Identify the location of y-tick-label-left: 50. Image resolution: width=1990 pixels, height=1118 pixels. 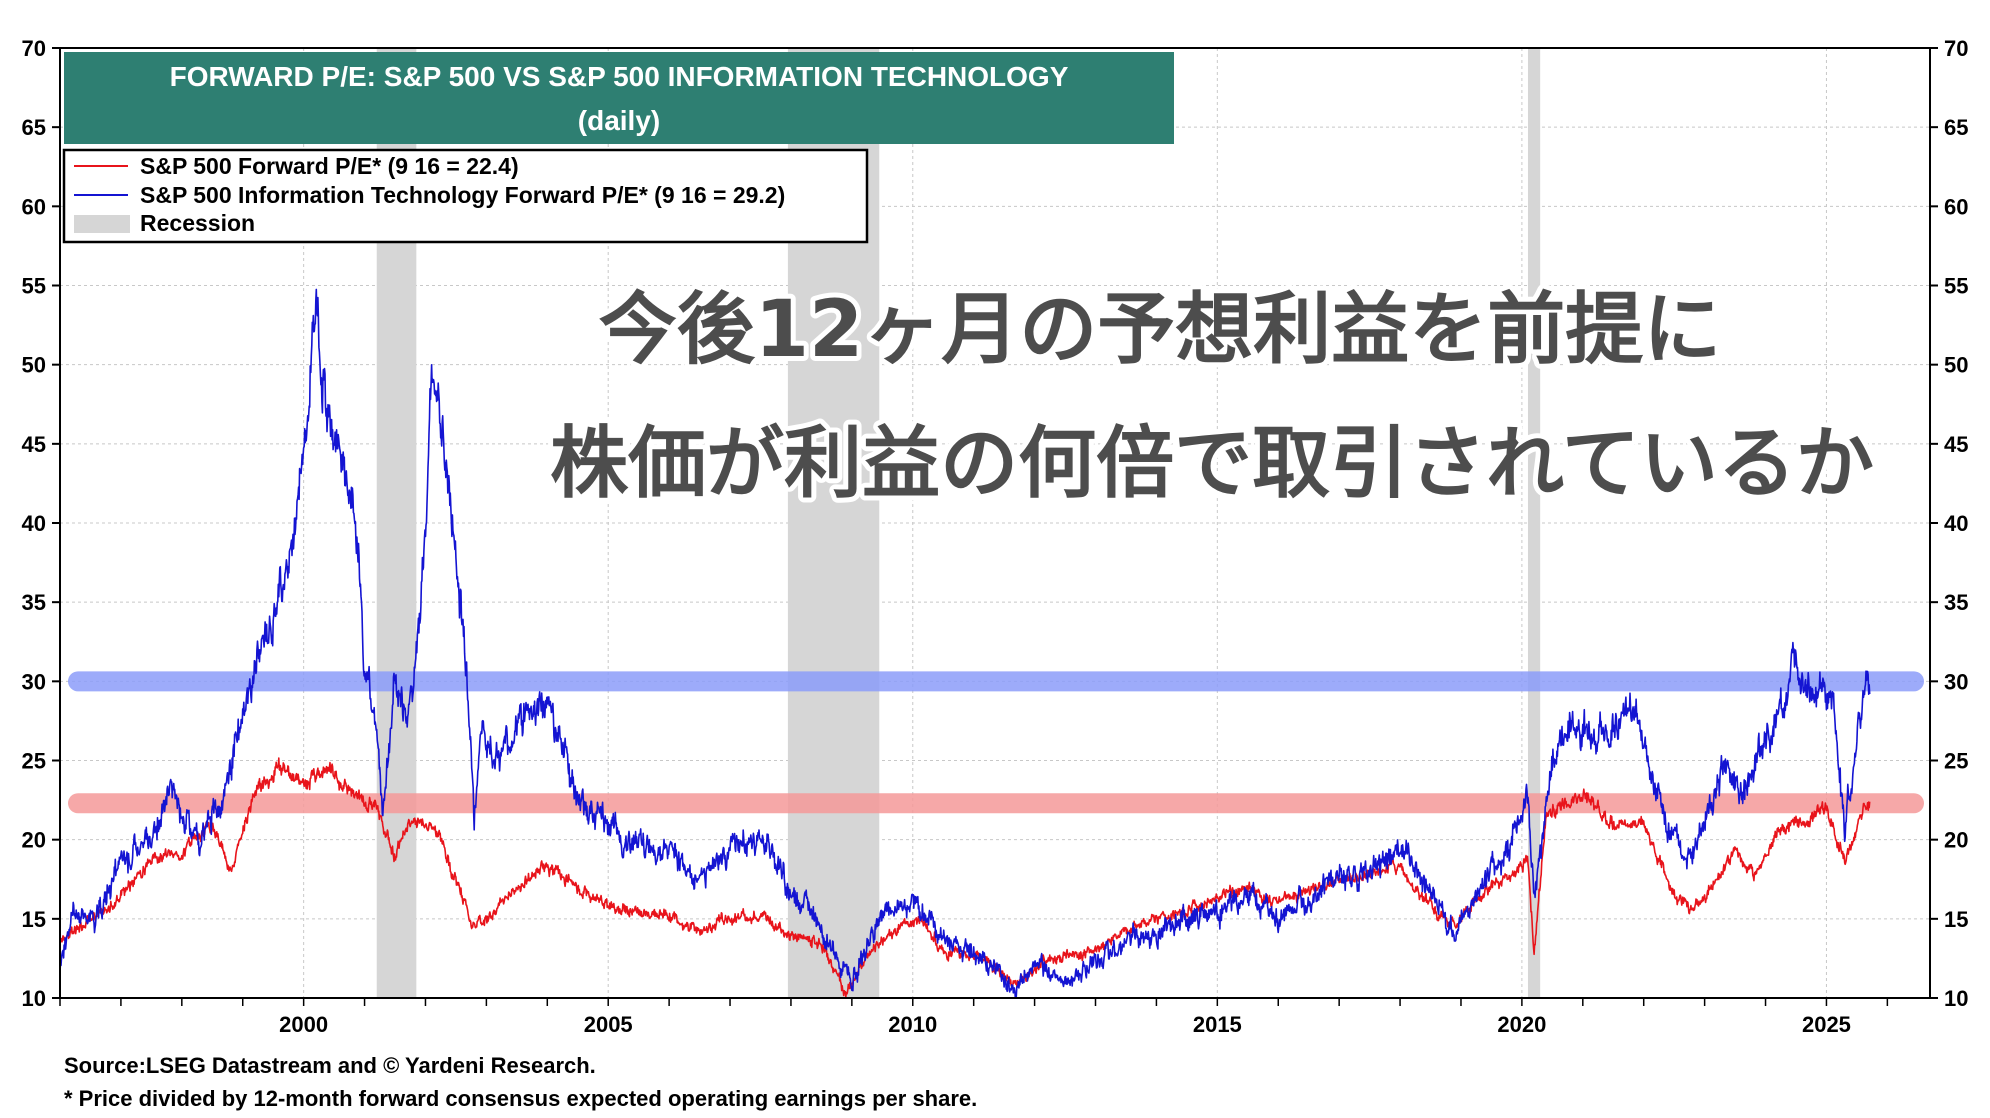
(34, 365).